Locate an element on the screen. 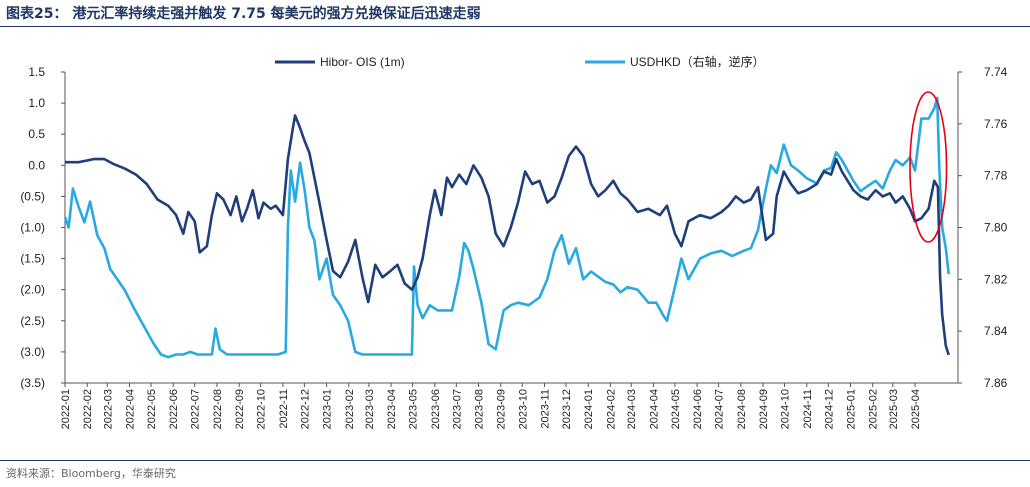 The height and width of the screenshot is (487, 1030). right-y-axis-ticks: 7.74 7.76 7.78 7.80 7.82 7.84 7.86 is located at coordinates (983, 227).